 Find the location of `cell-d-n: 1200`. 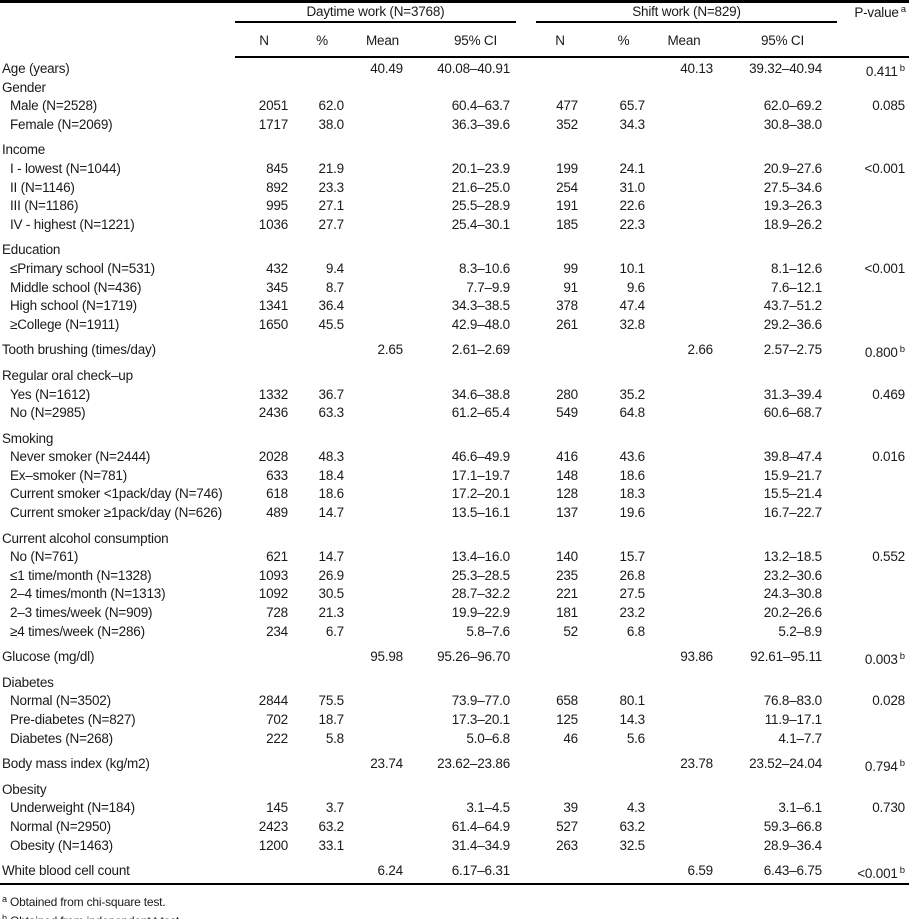

cell-d-n: 1200 is located at coordinates (273, 845).